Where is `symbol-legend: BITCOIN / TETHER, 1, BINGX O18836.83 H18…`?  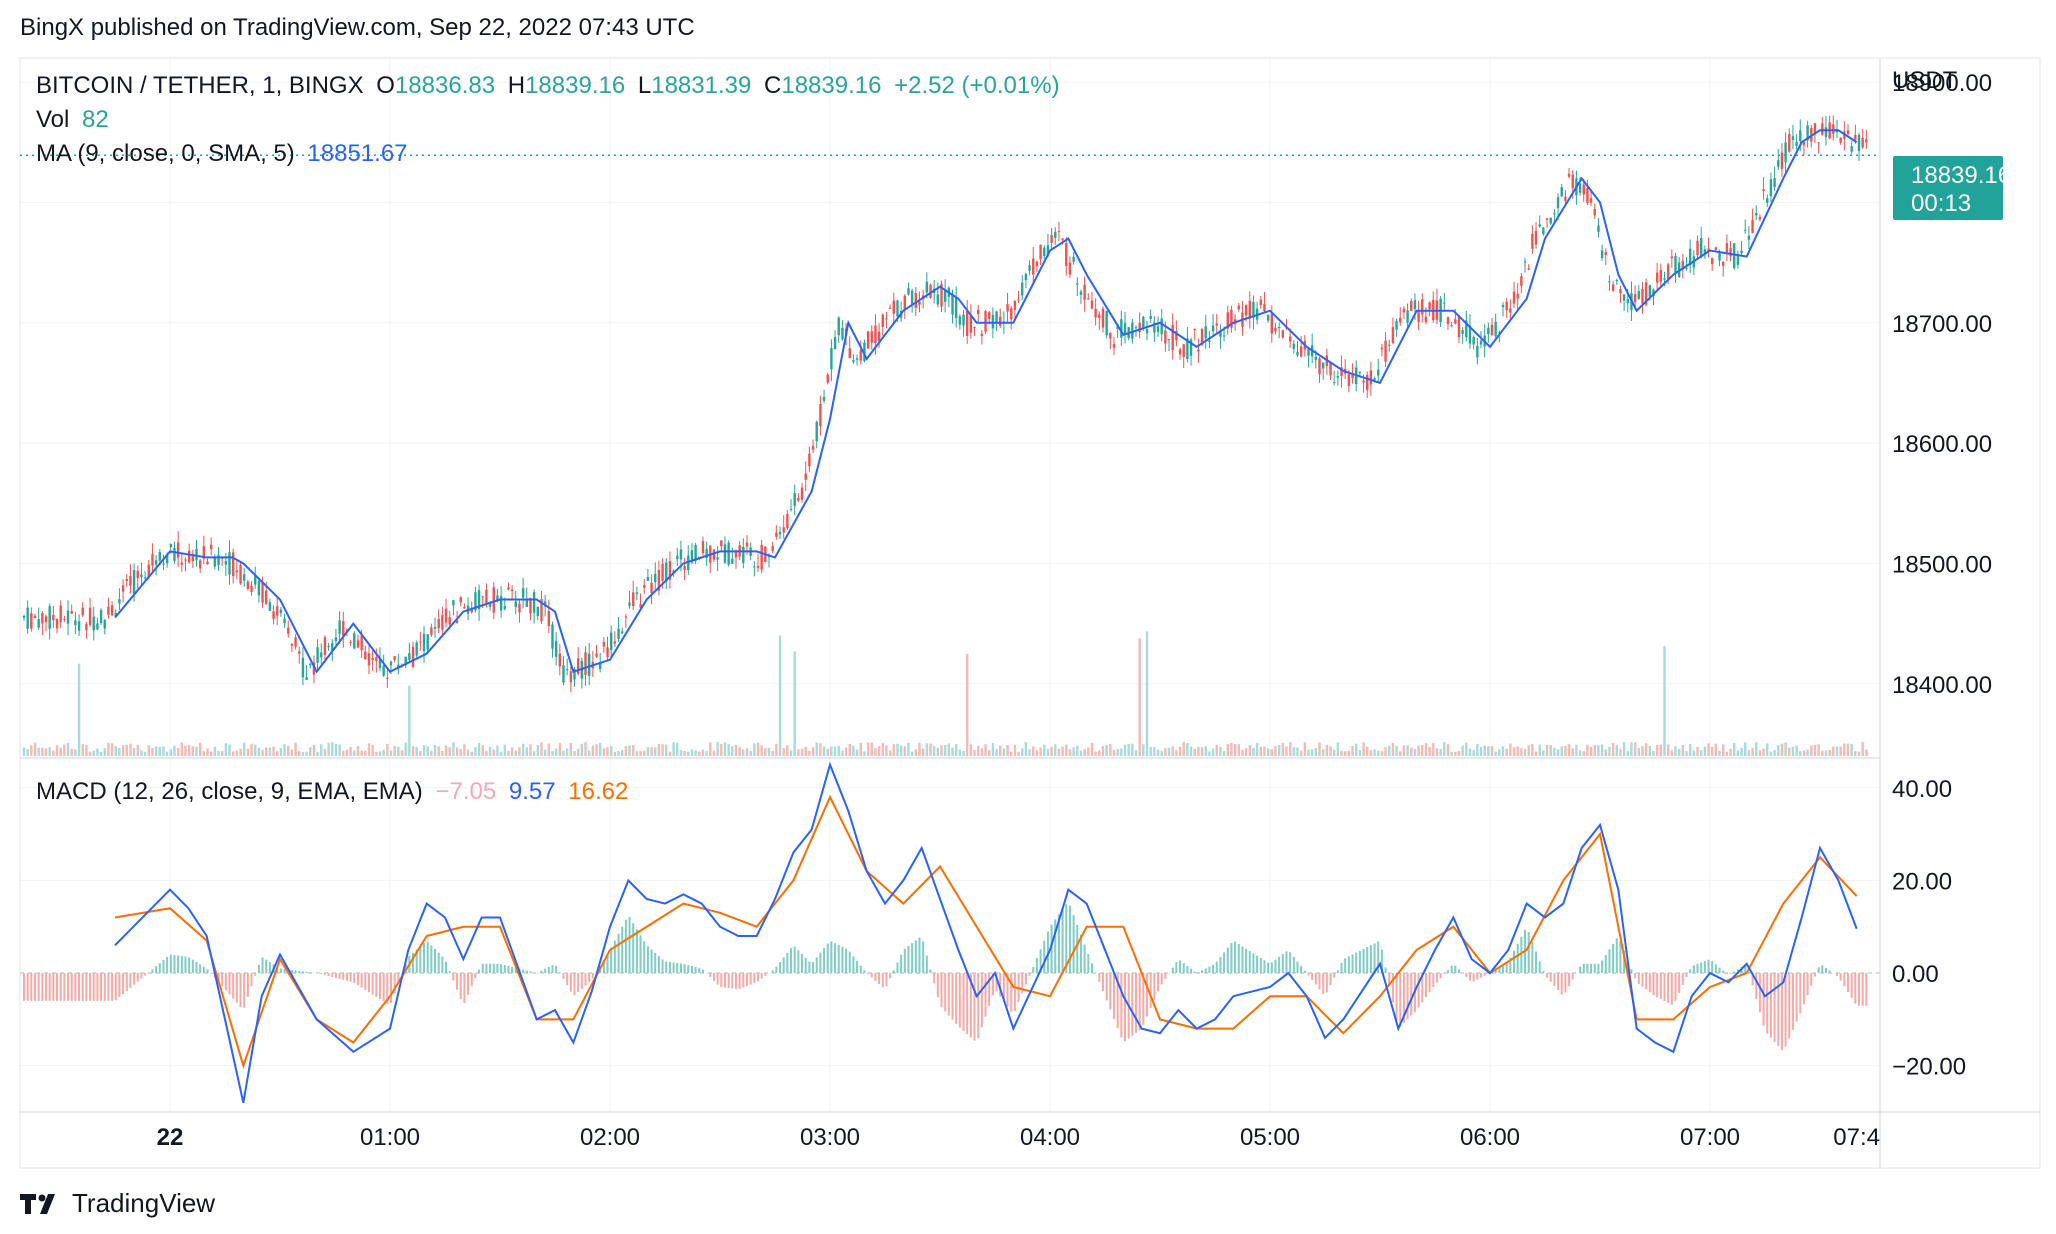 symbol-legend: BITCOIN / TETHER, 1, BINGX O18836.83 H18… is located at coordinates (551, 86).